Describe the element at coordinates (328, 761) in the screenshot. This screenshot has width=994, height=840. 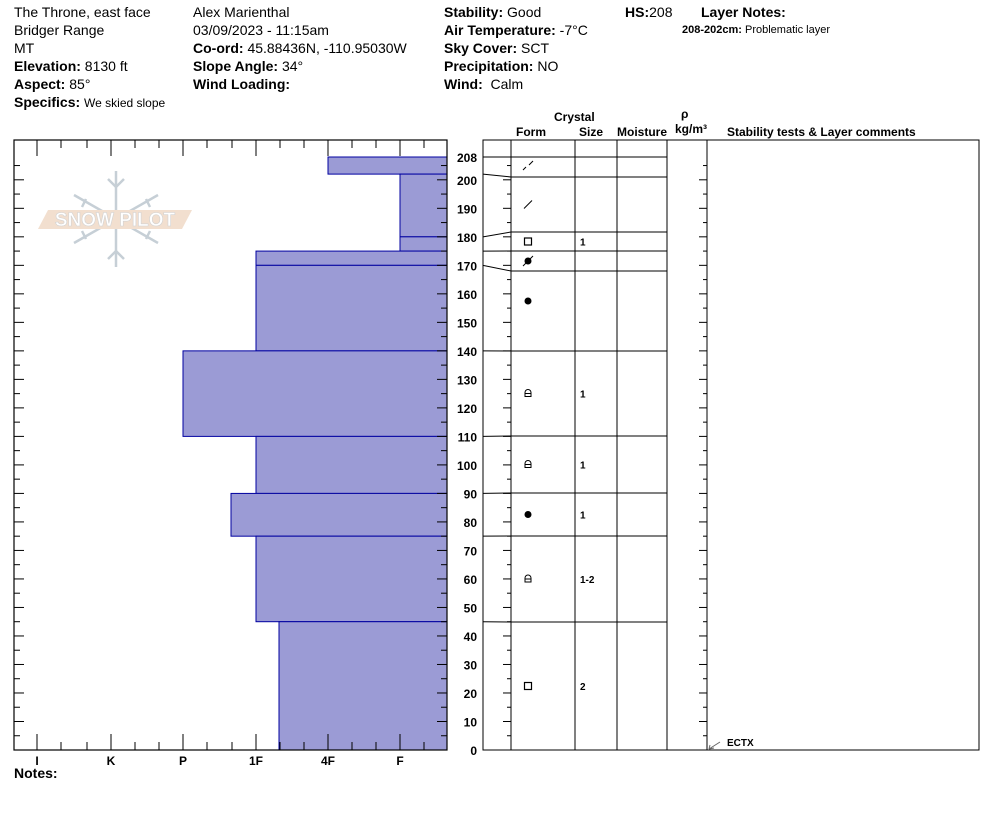
I see `hardness-label: 4F` at that location.